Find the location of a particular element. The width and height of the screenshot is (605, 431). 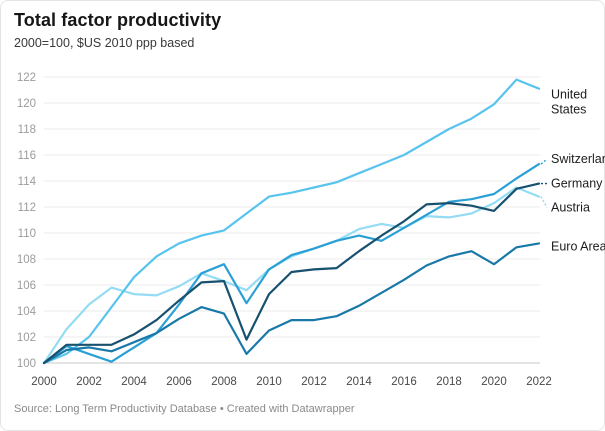

y-tick-label: 116 is located at coordinates (27, 156).